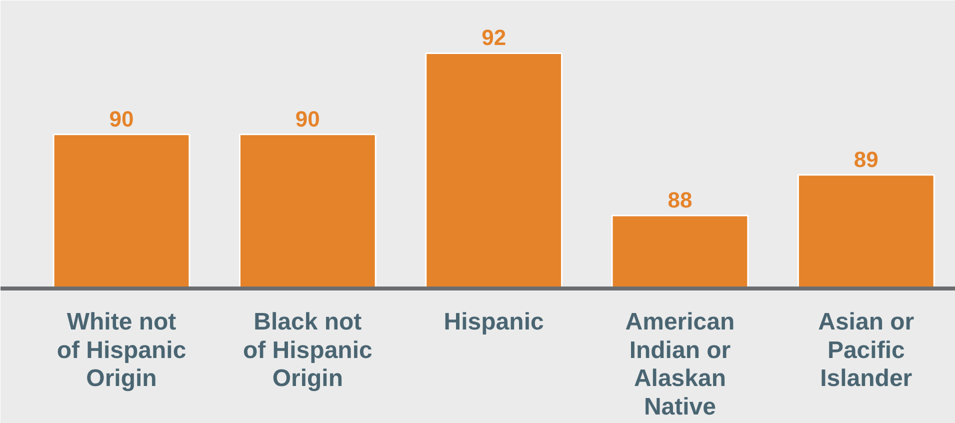 The width and height of the screenshot is (955, 423). Describe the element at coordinates (680, 364) in the screenshot. I see `x-tick-label: American Indian or Alaskan Native` at that location.